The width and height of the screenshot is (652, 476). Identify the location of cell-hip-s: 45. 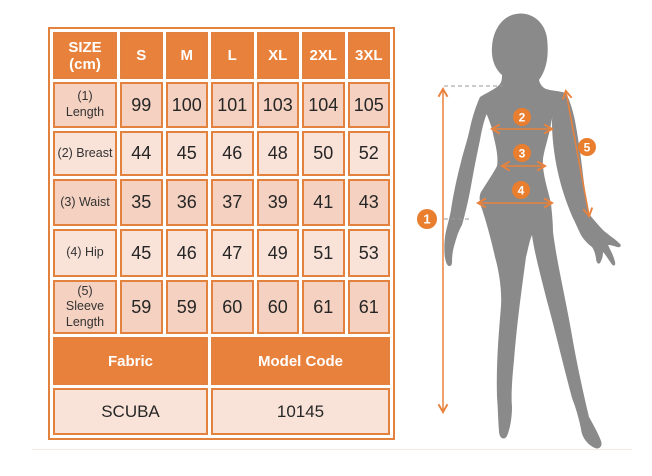
(141, 253).